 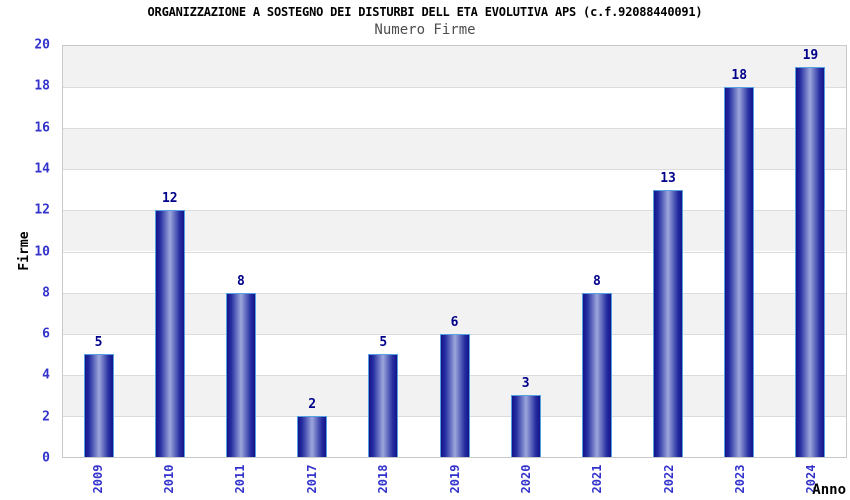 What do you see at coordinates (596, 374) in the screenshot?
I see `bar-2021` at bounding box center [596, 374].